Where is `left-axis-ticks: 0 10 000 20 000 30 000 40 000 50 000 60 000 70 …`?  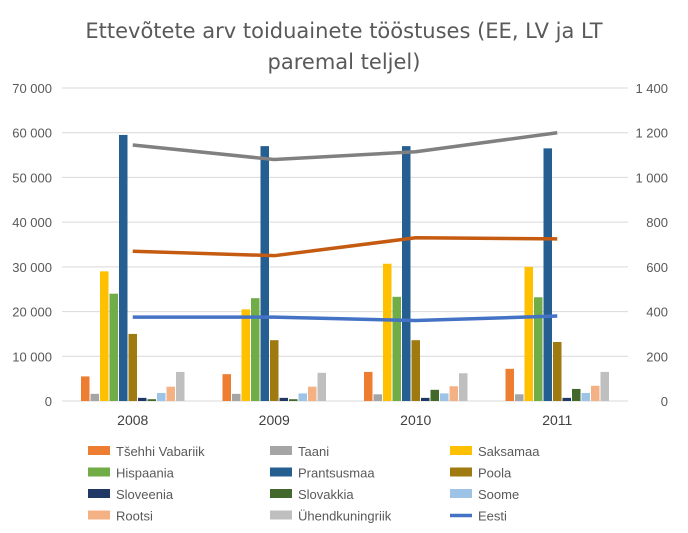
left-axis-ticks: 0 10 000 20 000 30 000 40 000 50 000 60 000 70 … is located at coordinates (32, 245).